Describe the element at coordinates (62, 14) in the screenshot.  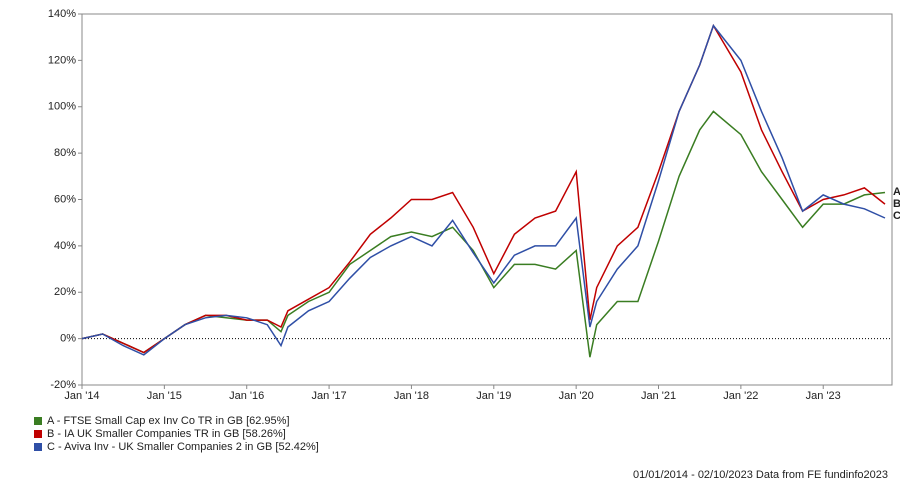
I see `y-tick-label: 140%` at that location.